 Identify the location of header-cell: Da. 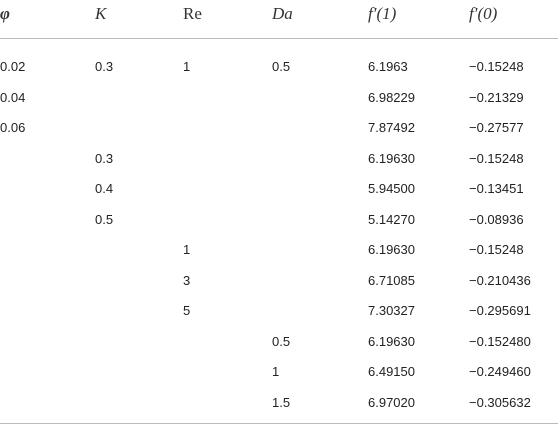
(282, 13).